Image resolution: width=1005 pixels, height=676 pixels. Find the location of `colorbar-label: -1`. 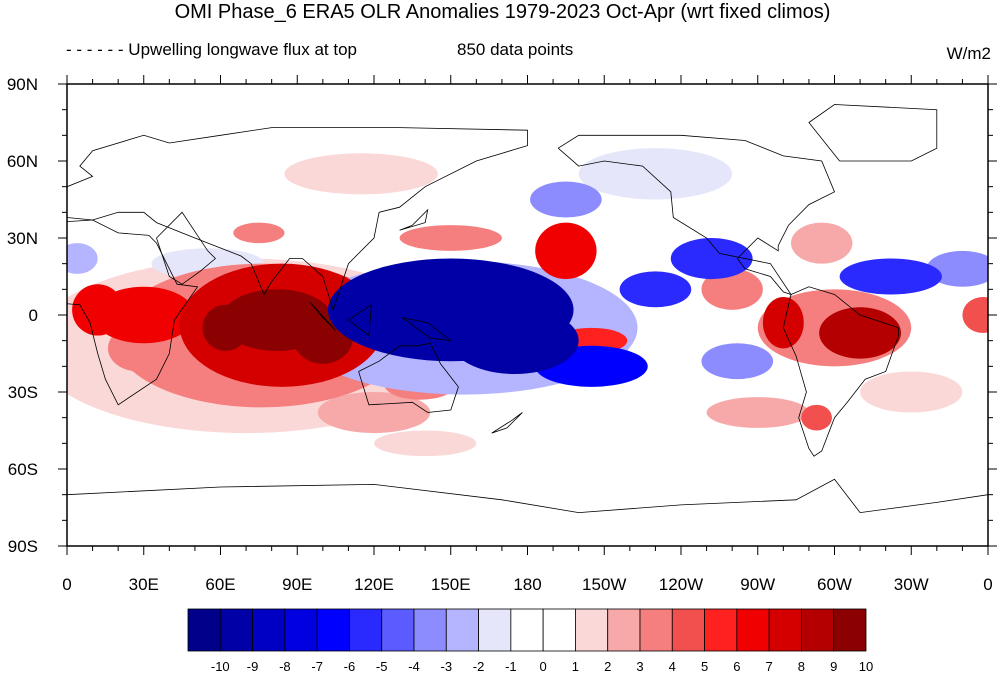

colorbar-label: -1 is located at coordinates (511, 666).